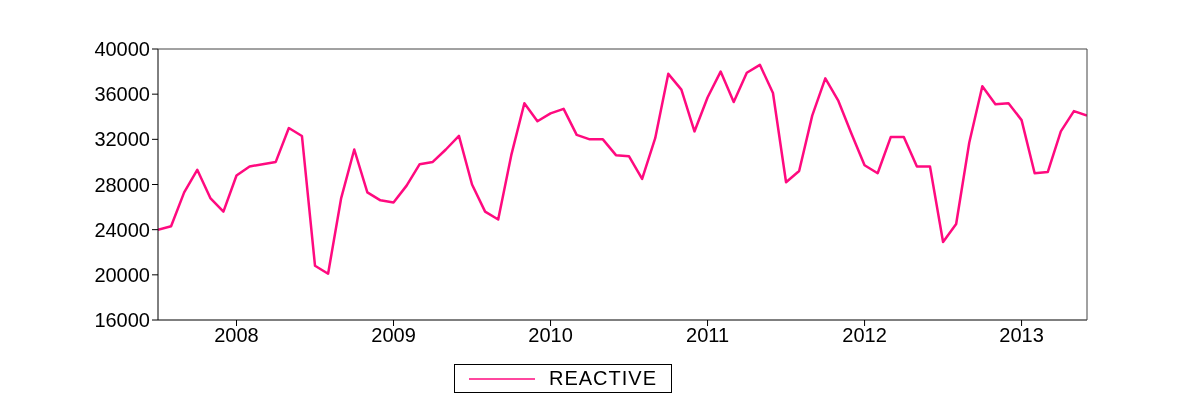 This screenshot has height=415, width=1185. What do you see at coordinates (122, 320) in the screenshot?
I see `y-tick-label: 16000` at bounding box center [122, 320].